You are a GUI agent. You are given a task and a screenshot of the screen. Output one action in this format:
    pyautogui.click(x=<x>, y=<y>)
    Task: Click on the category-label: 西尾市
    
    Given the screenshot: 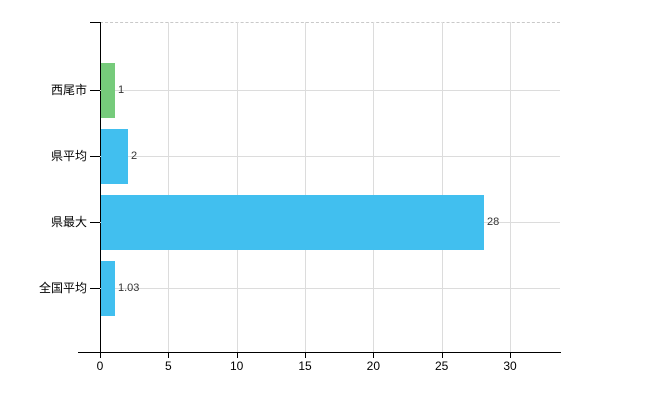 What is the action you would take?
    pyautogui.click(x=68, y=90)
    